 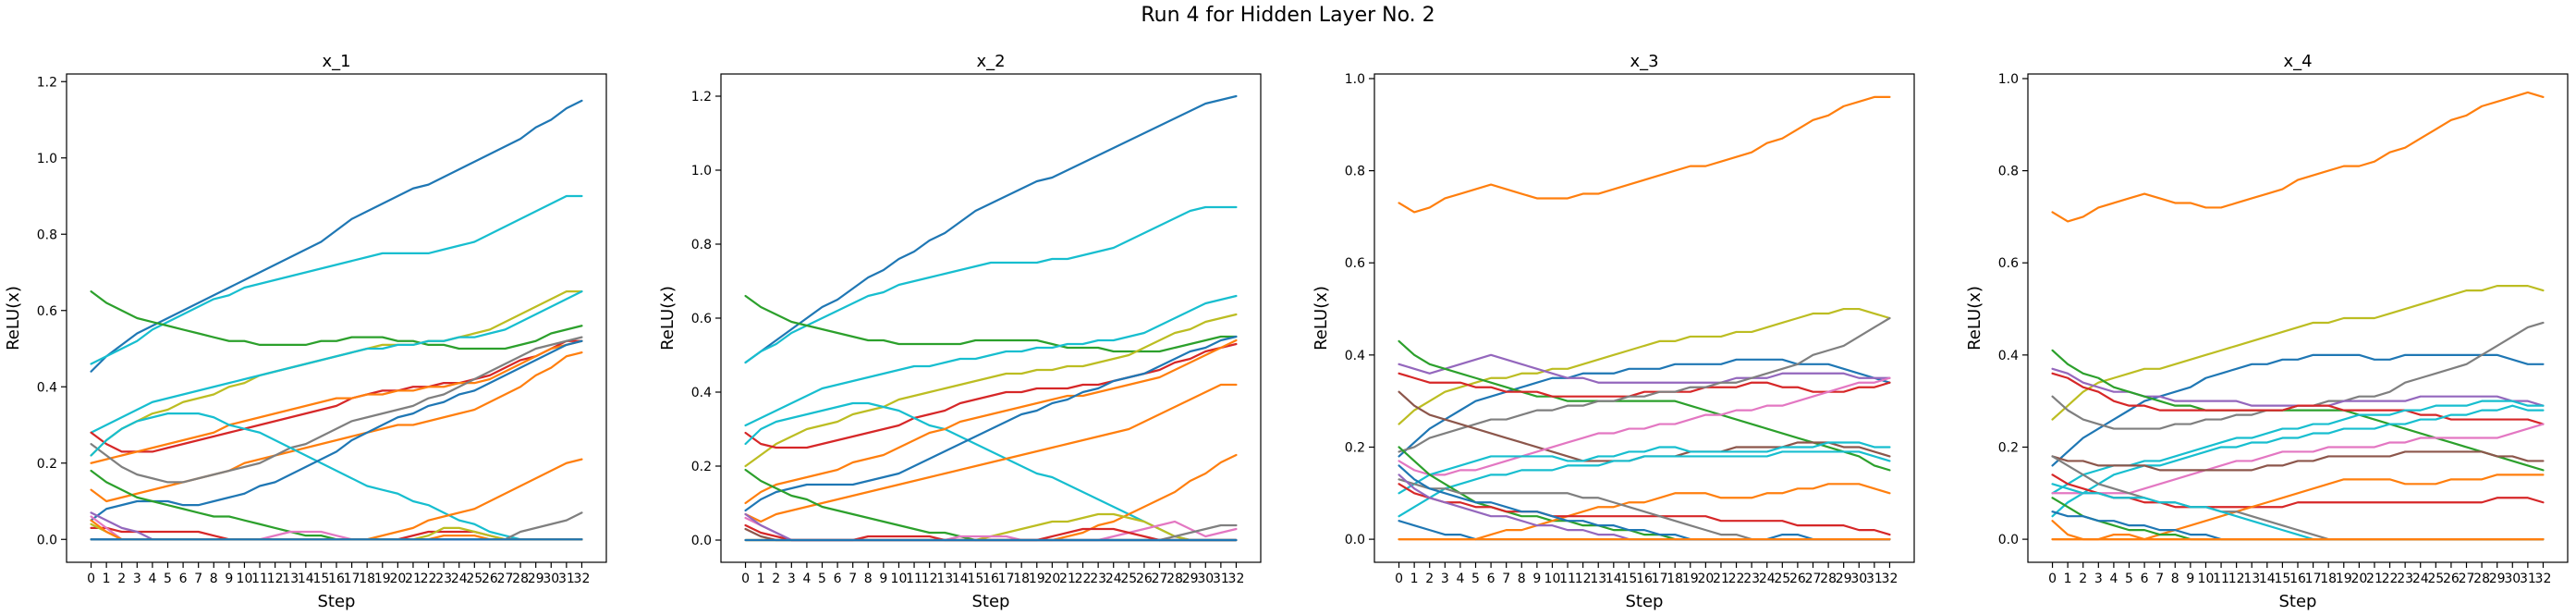 I want to click on x-tick-label-3-14: 13, so click(x=1598, y=579).